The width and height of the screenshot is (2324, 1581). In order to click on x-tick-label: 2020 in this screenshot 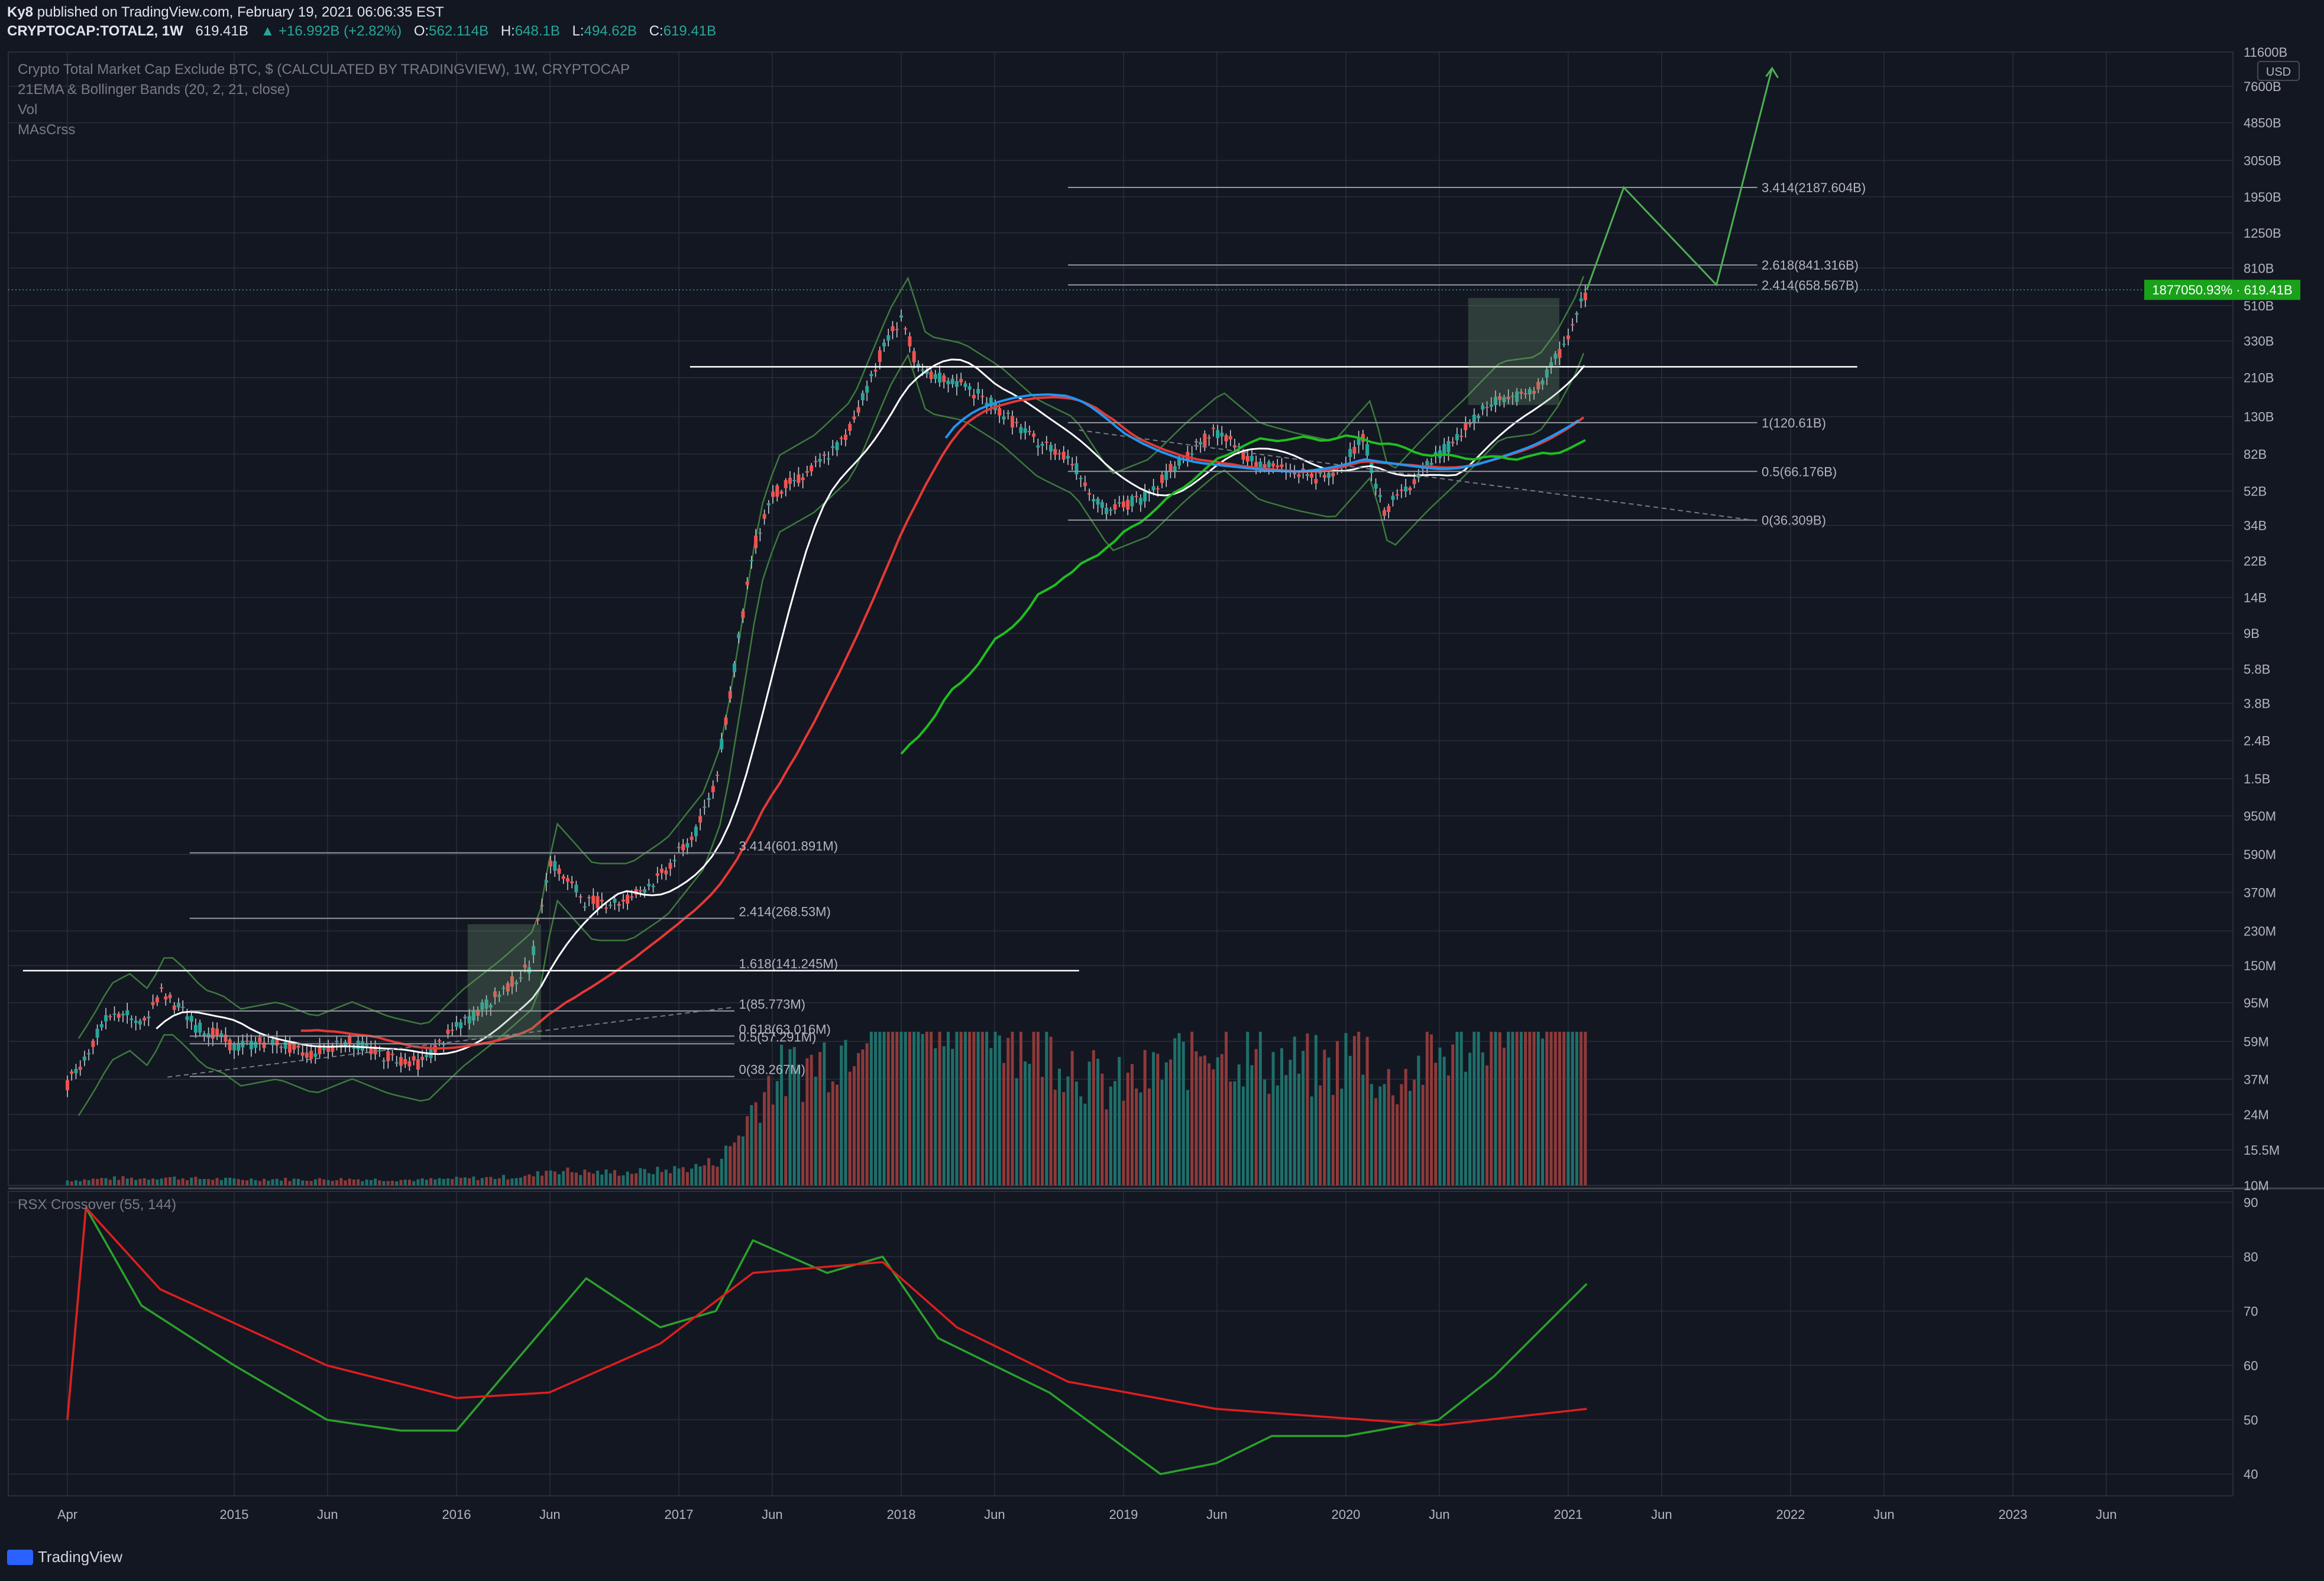, I will do `click(1345, 1514)`.